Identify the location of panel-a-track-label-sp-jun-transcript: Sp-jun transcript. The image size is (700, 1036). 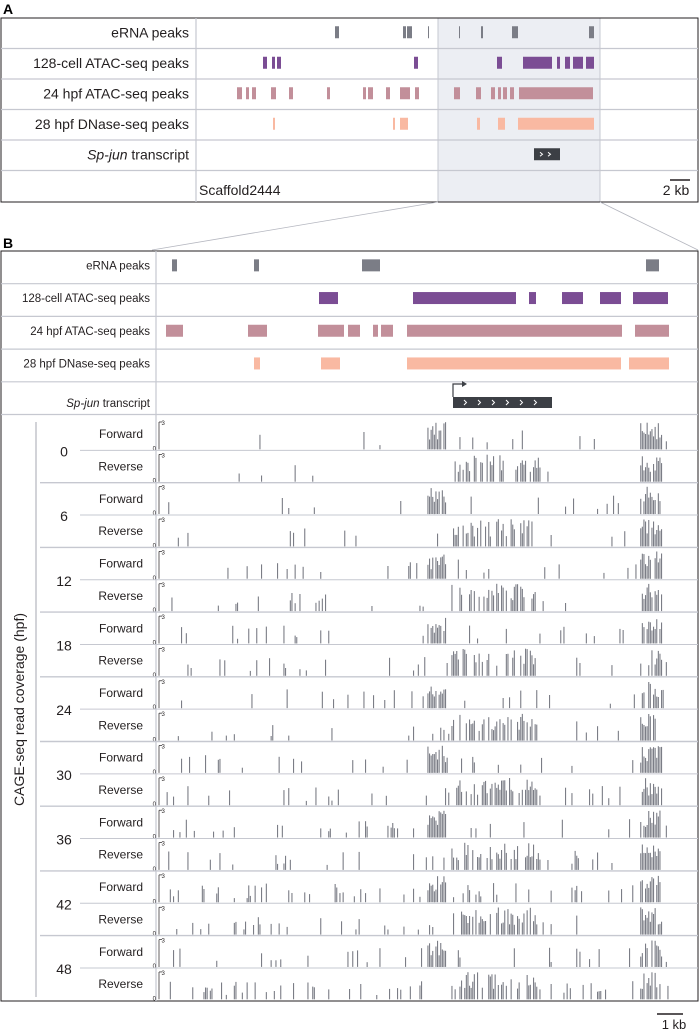
(138, 154).